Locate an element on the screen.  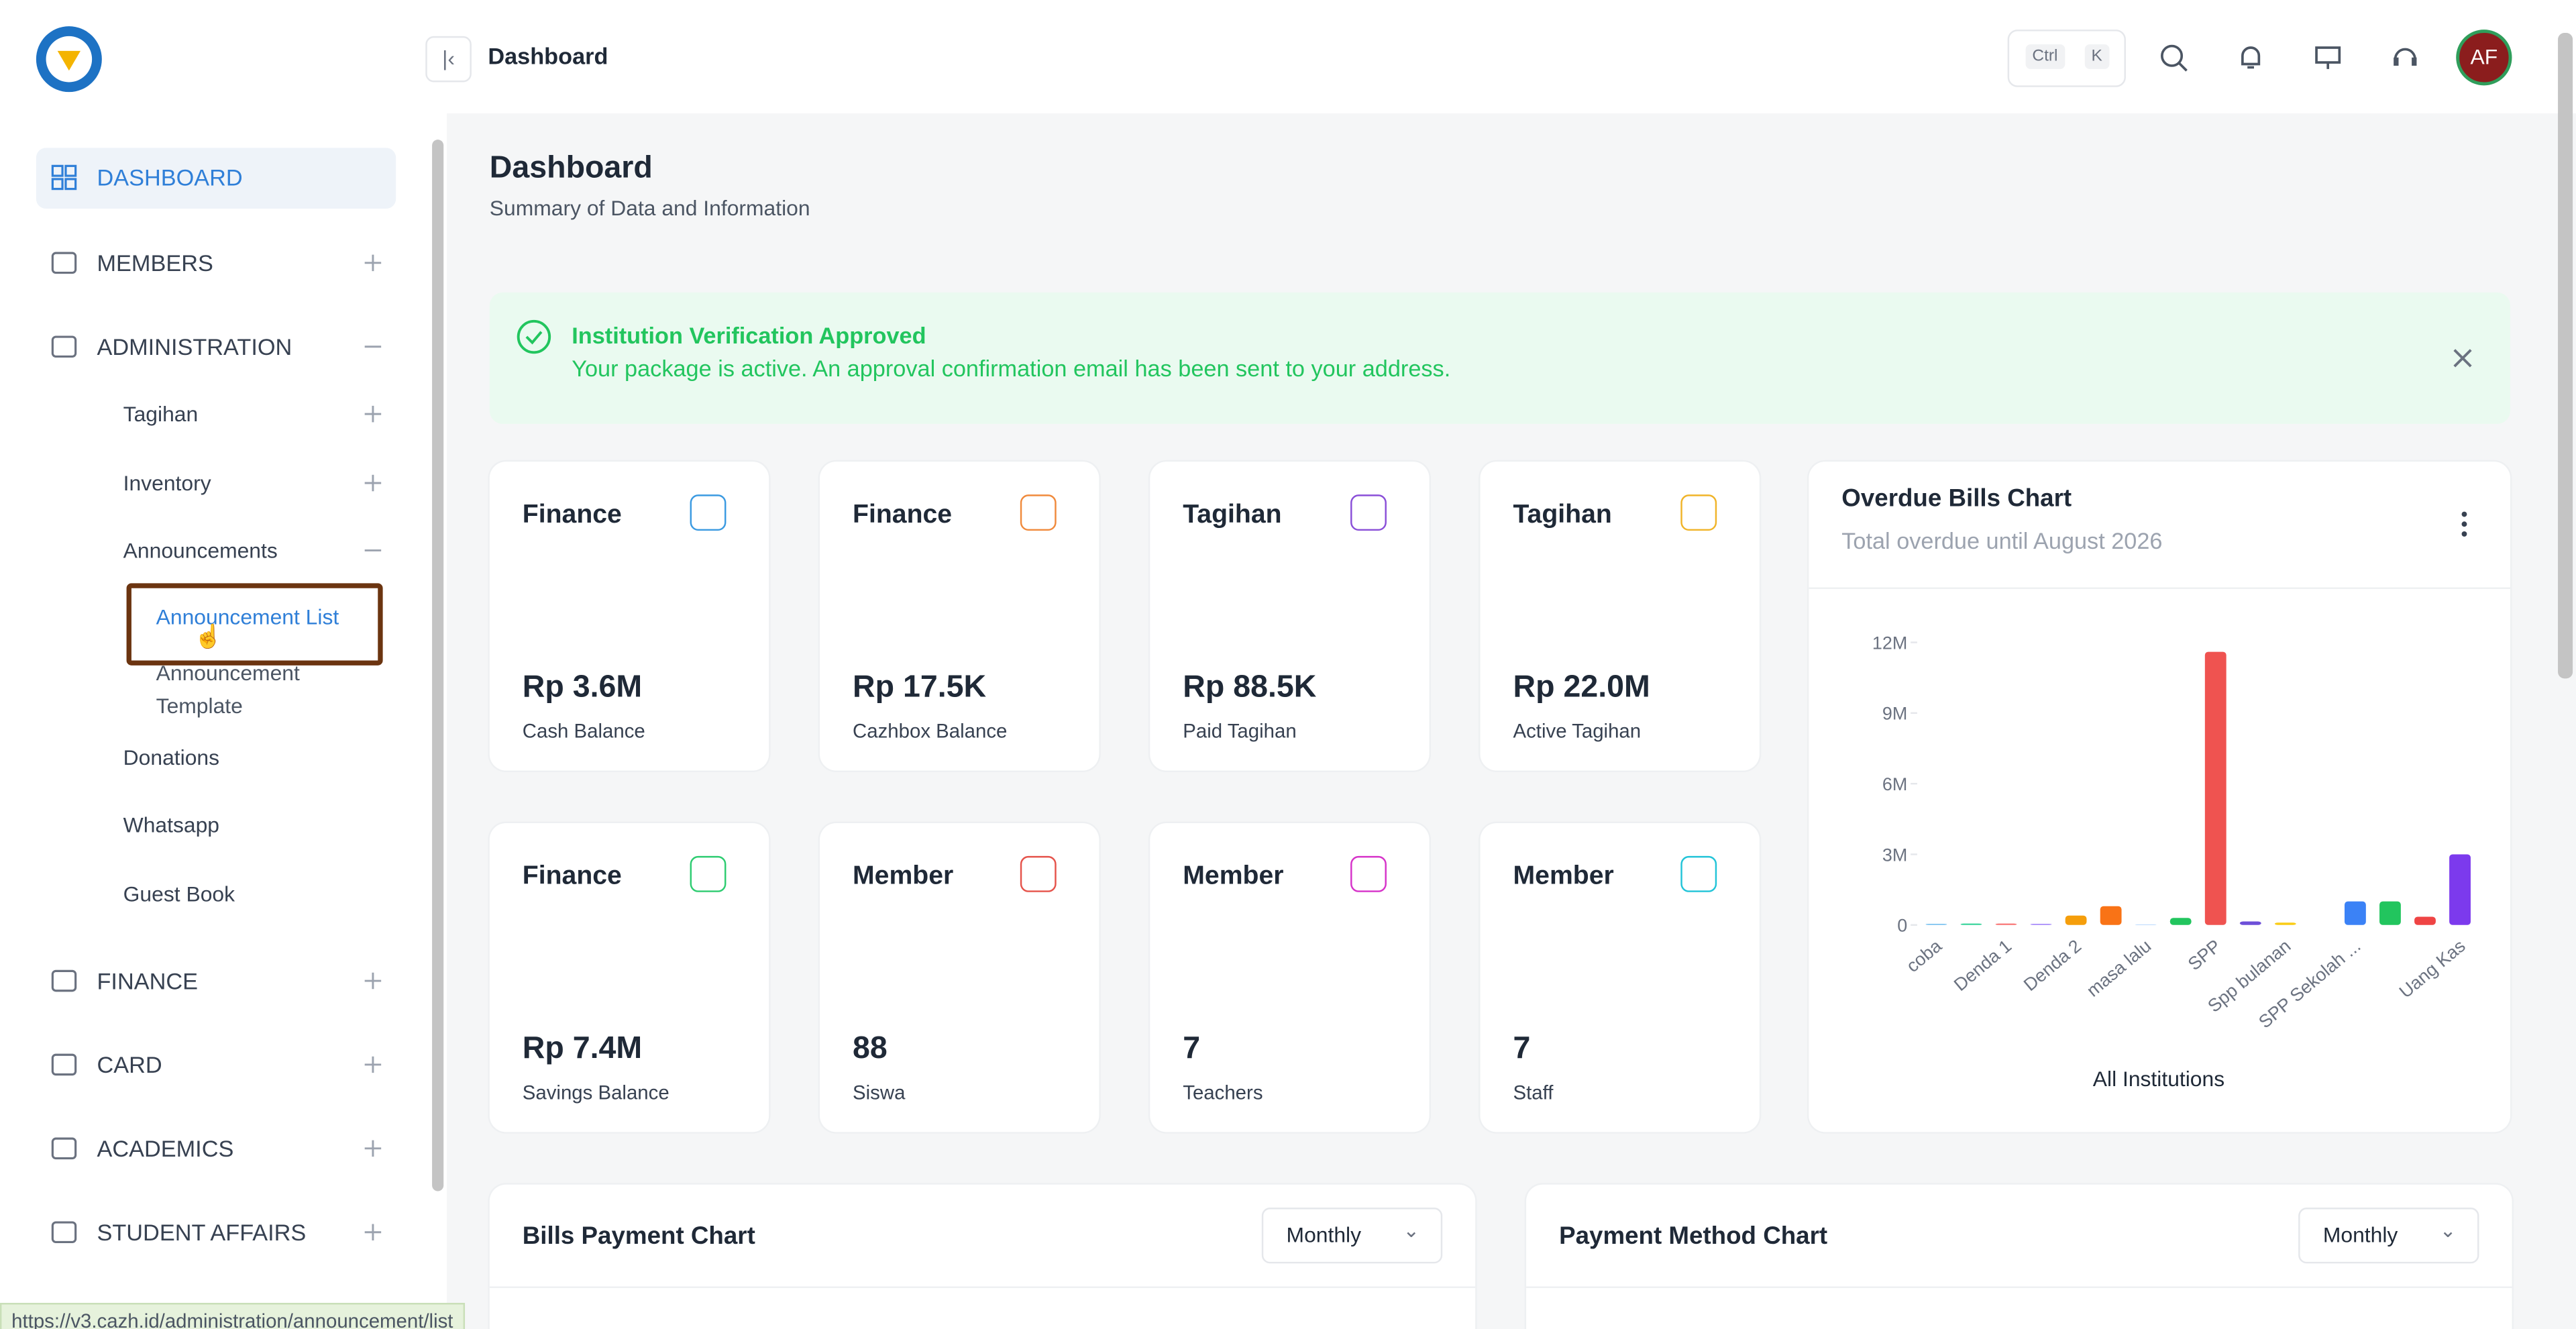
period-value: Monthly is located at coordinates (1324, 1234).